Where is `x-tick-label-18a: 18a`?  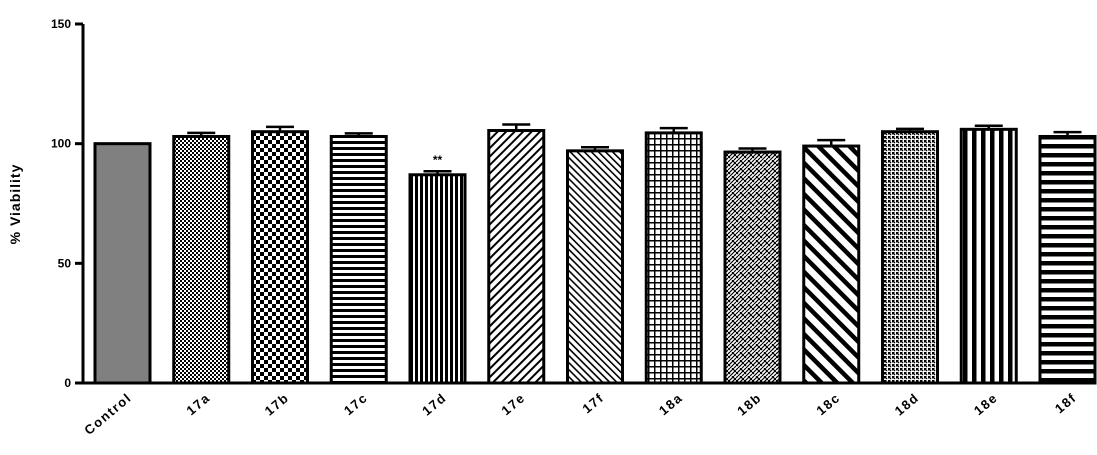 x-tick-label-18a: 18a is located at coordinates (671, 404).